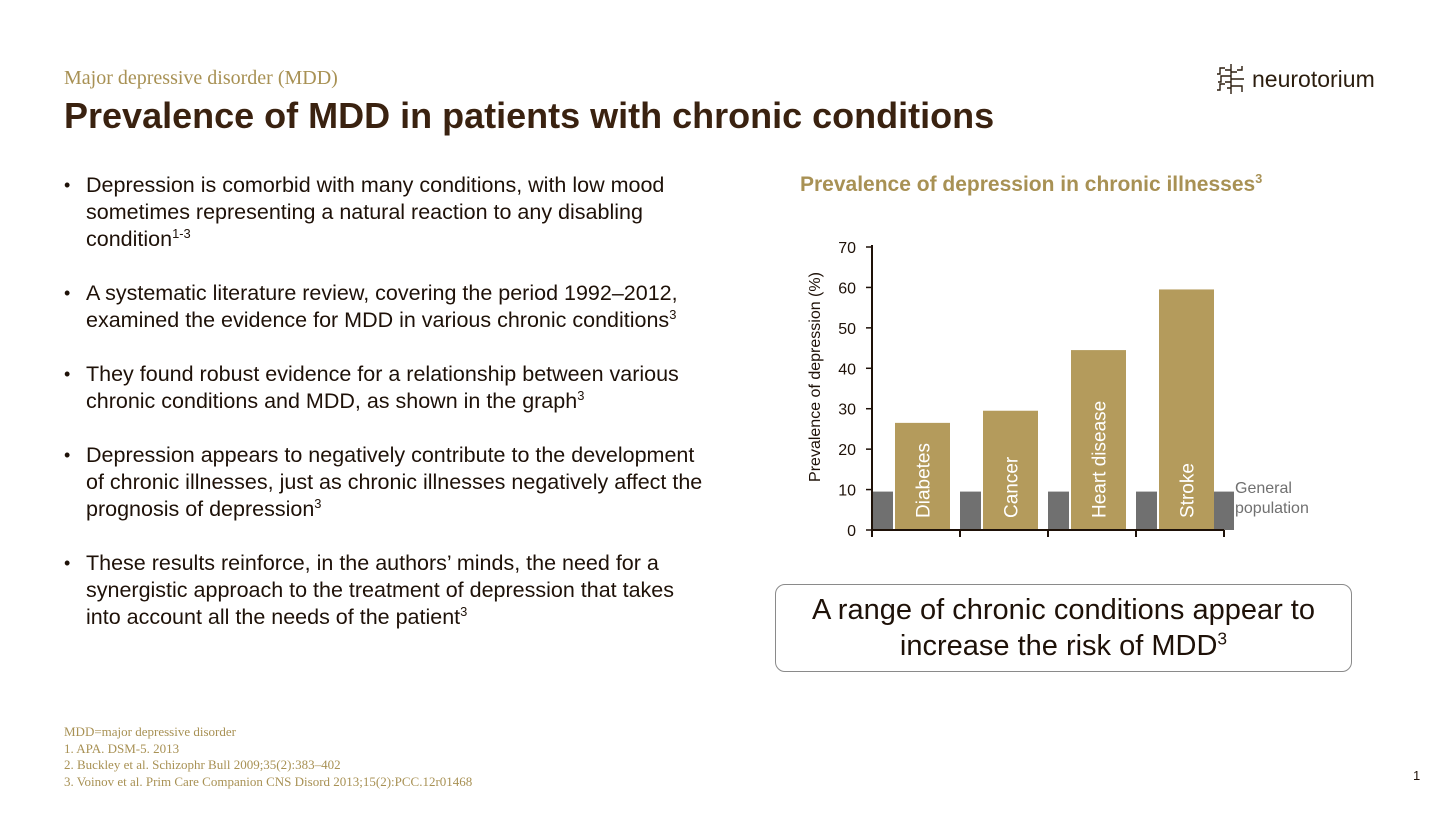 Image resolution: width=1453 pixels, height=818 pixels. What do you see at coordinates (1100, 459) in the screenshot?
I see `bar-category-label: Heart disease` at bounding box center [1100, 459].